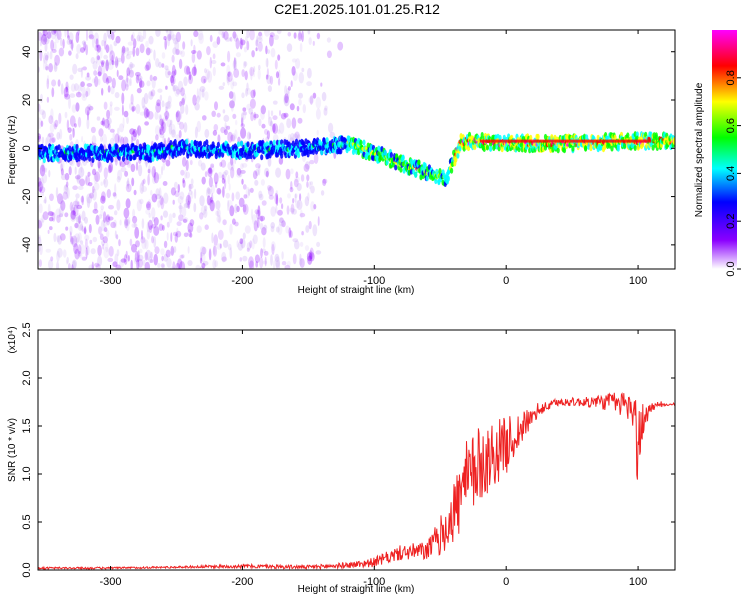  Describe the element at coordinates (27, 425) in the screenshot. I see `y-tick-label: 1.5` at that location.